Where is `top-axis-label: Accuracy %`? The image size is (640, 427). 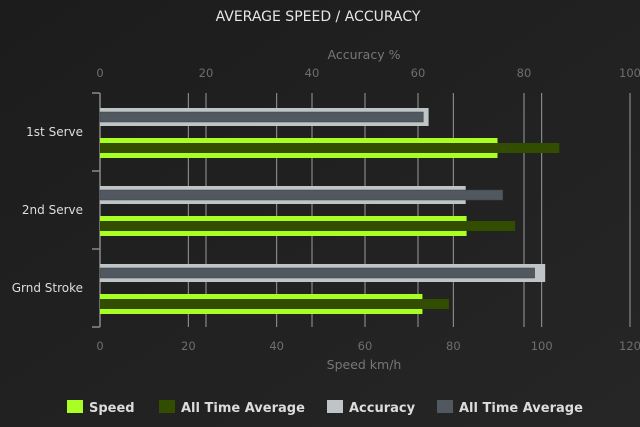 top-axis-label: Accuracy % is located at coordinates (364, 54).